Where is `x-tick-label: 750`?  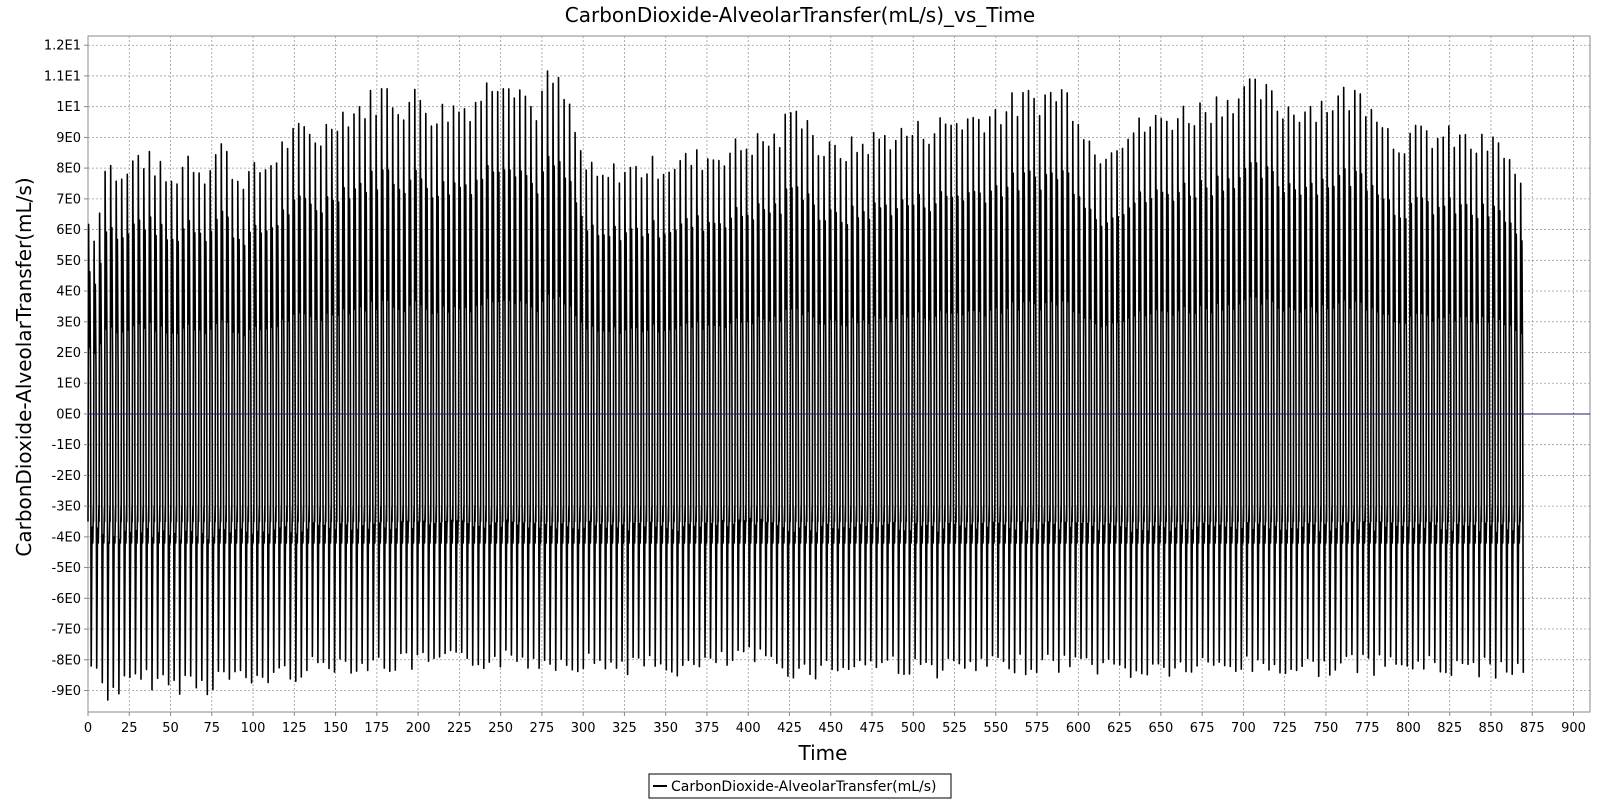
x-tick-label: 750 is located at coordinates (1325, 728).